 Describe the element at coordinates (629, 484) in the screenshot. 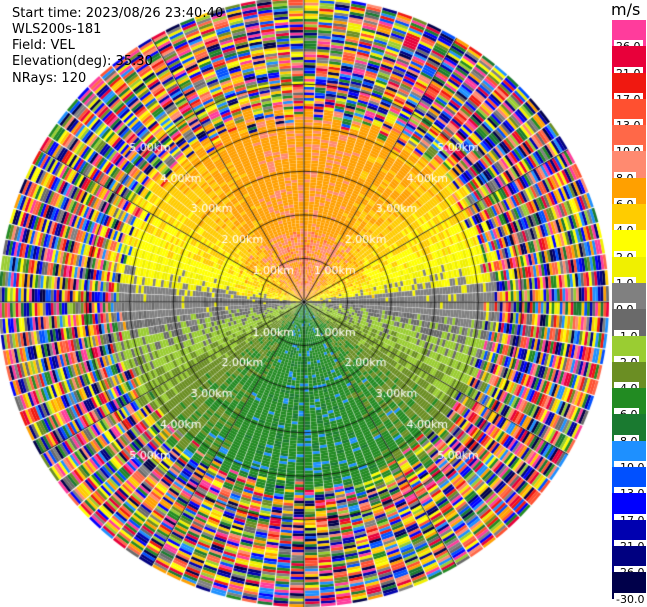

I see `colorbar-swatch: -13.0` at that location.